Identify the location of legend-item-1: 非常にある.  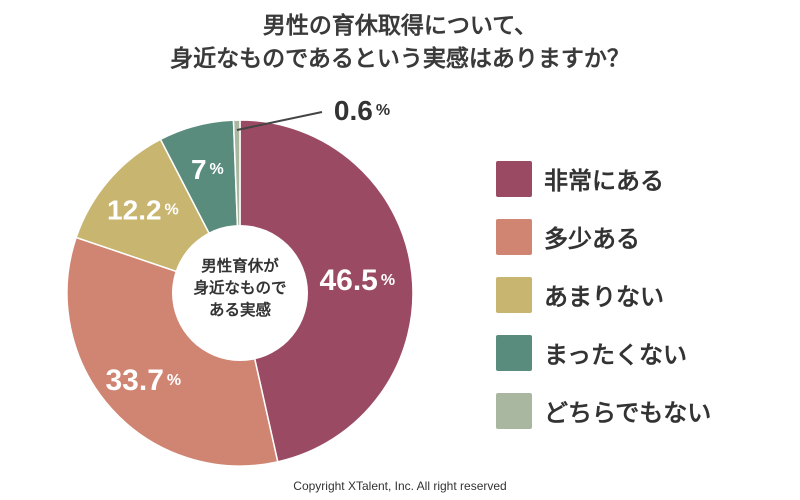
(603, 178).